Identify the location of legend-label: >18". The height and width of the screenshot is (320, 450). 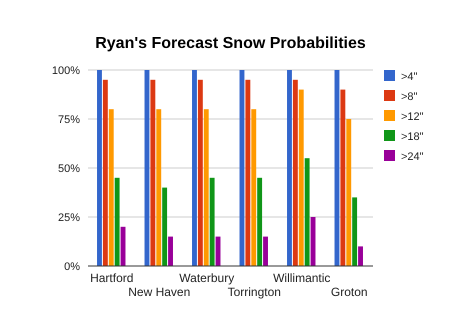
(412, 137).